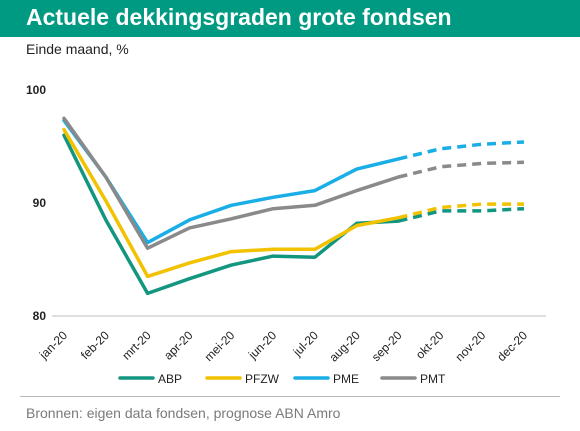 The width and height of the screenshot is (580, 431). I want to click on x-tick-label: feb-20, so click(95, 345).